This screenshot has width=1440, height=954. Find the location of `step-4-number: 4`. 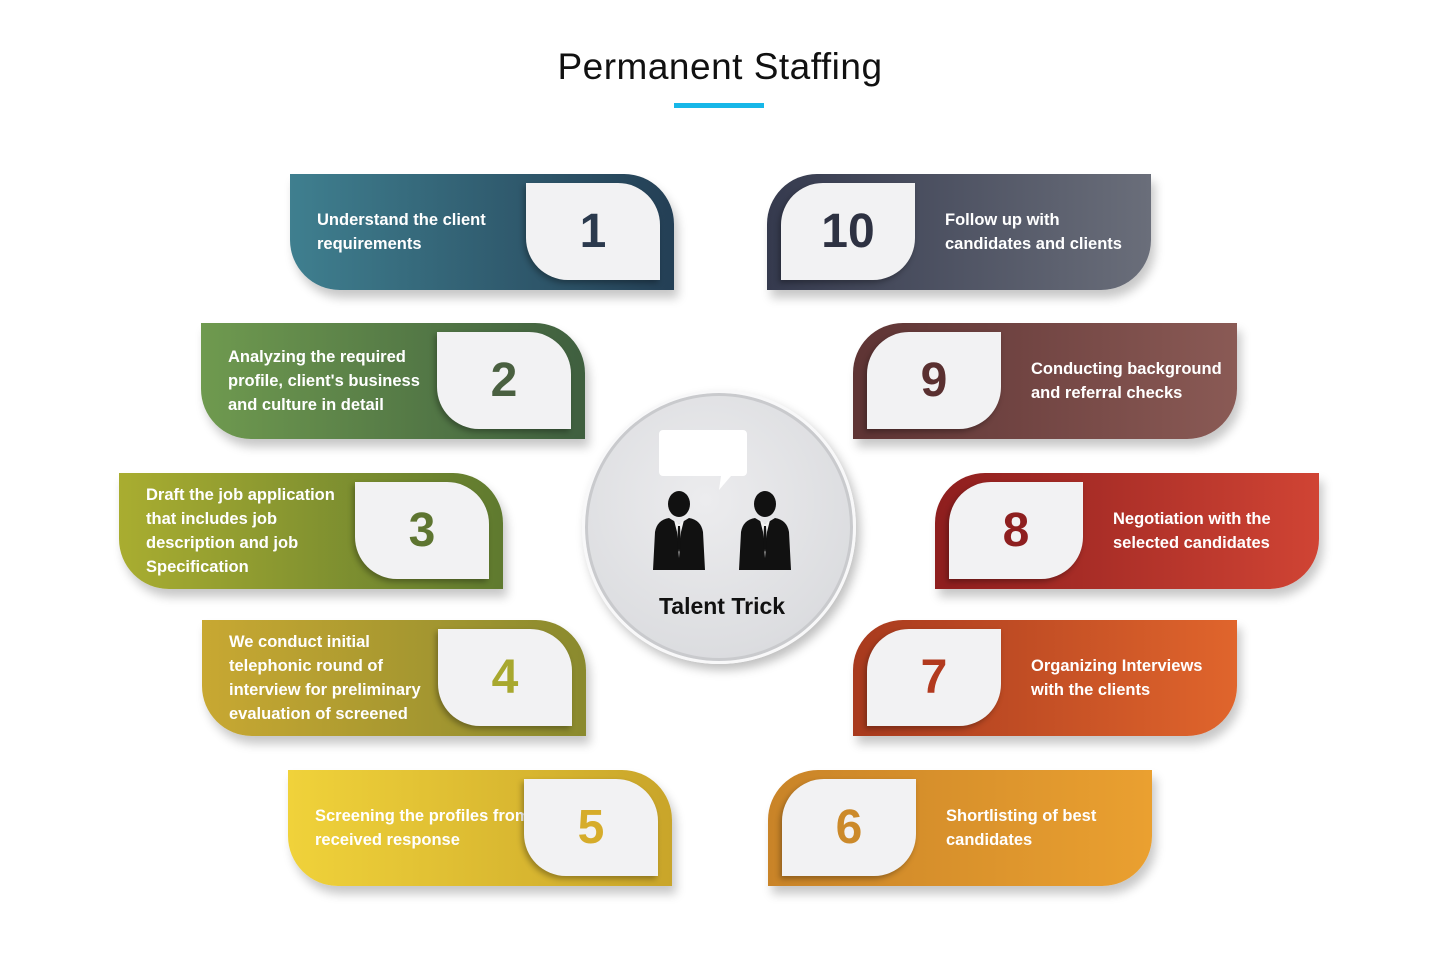

step-4-number: 4 is located at coordinates (505, 677).